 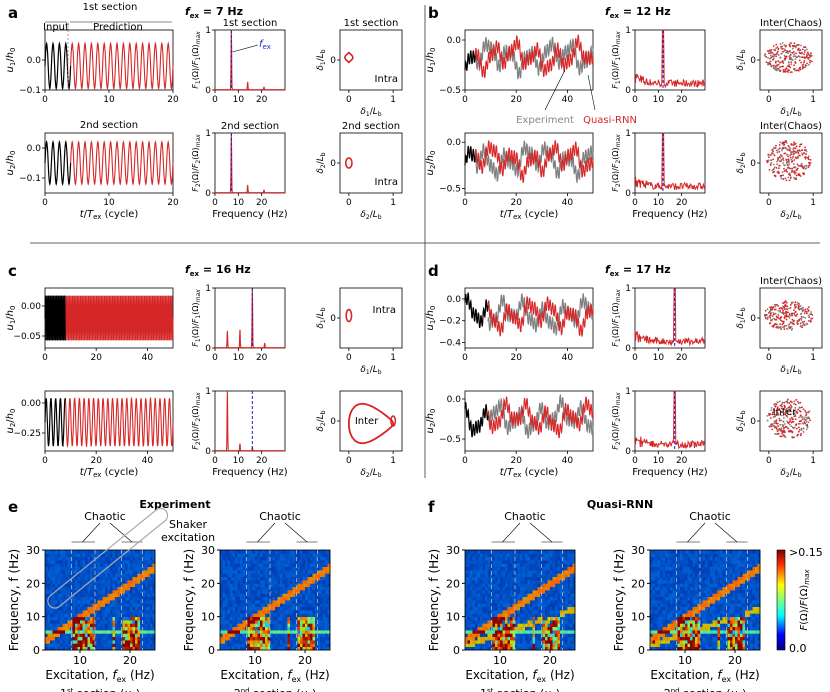 What do you see at coordinates (670, 163) in the screenshot?
I see `spectrum-axes` at bounding box center [670, 163].